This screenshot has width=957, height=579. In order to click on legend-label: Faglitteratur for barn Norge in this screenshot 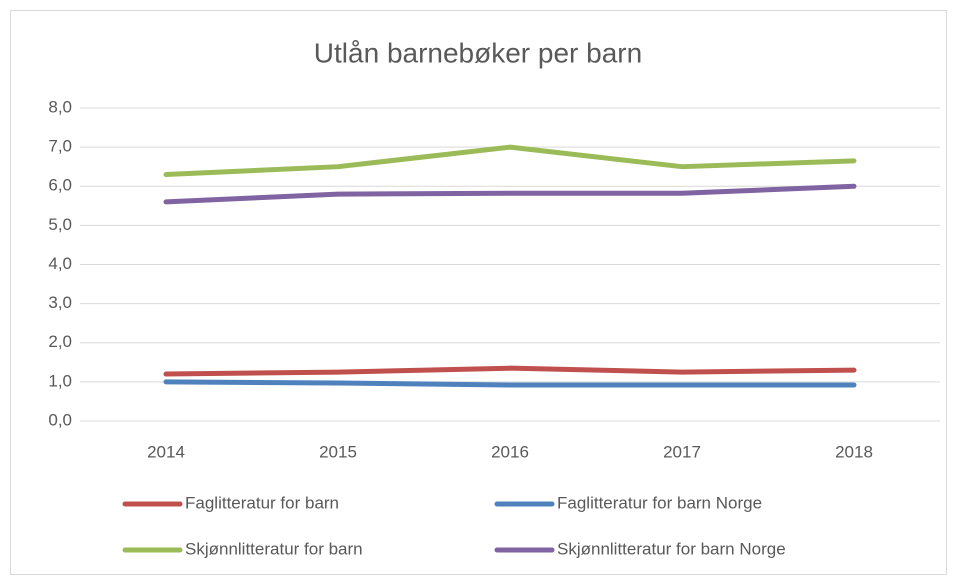, I will do `click(659, 502)`.